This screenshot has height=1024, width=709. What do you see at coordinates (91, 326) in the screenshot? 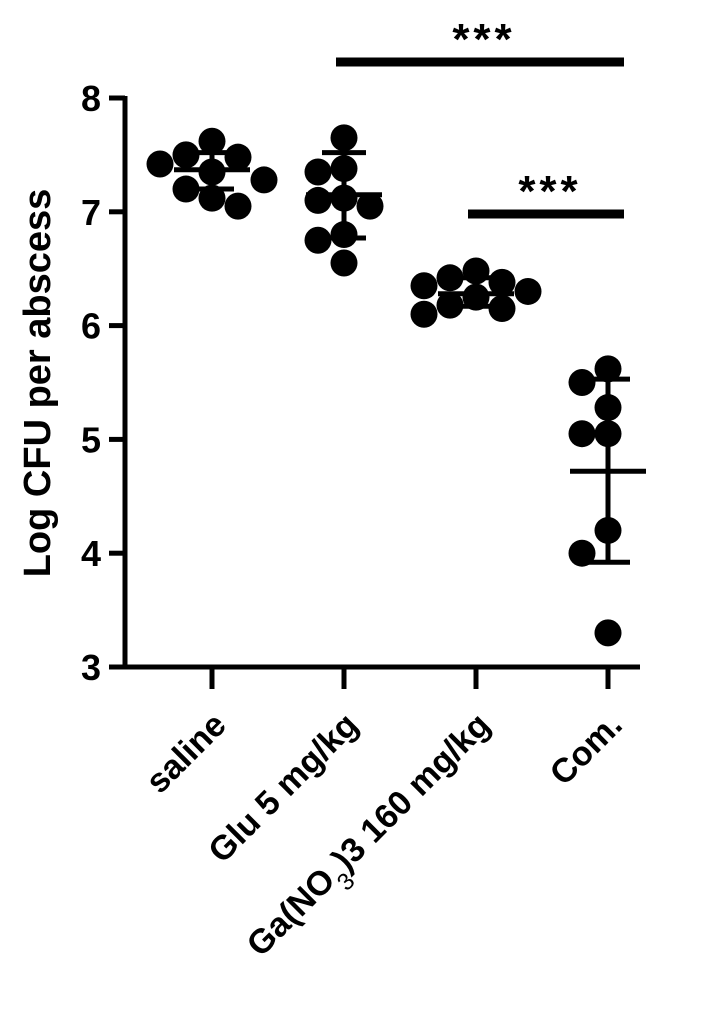
I see `y-tick-label: 6` at bounding box center [91, 326].